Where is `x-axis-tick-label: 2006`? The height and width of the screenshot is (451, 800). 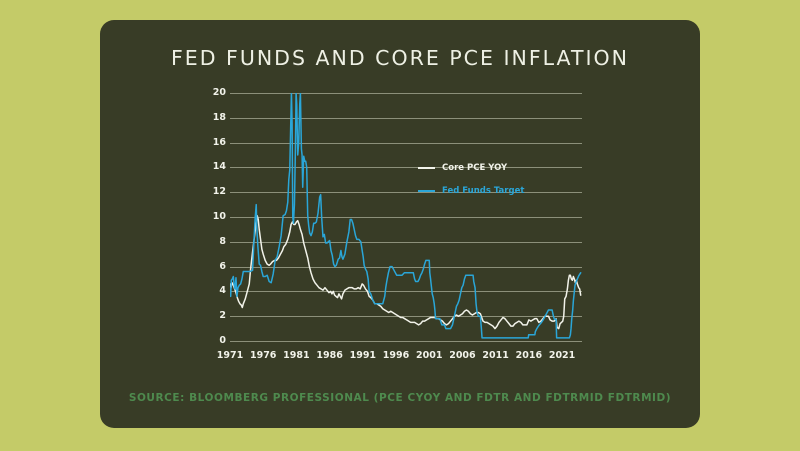 x-axis-tick-label: 2006 is located at coordinates (462, 355).